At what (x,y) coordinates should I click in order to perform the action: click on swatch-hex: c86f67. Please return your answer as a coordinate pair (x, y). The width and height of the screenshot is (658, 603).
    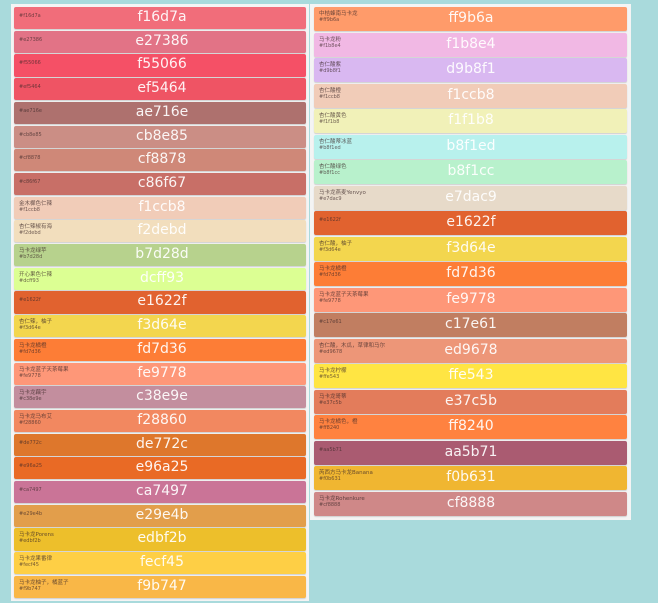
    Looking at the image, I should click on (162, 182).